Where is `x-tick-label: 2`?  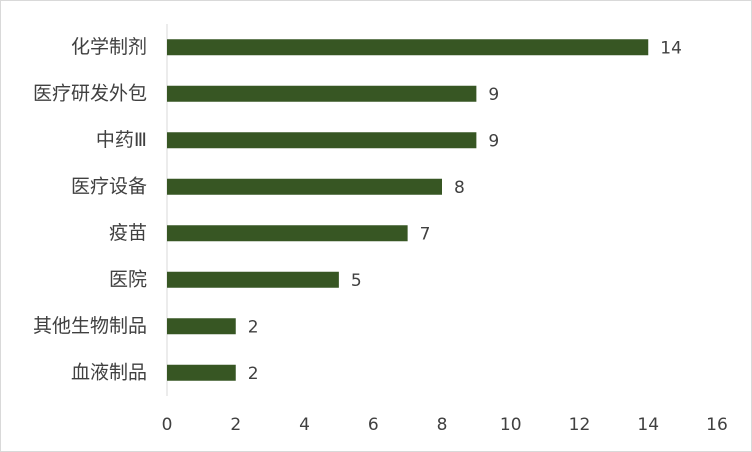 x-tick-label: 2 is located at coordinates (235, 425).